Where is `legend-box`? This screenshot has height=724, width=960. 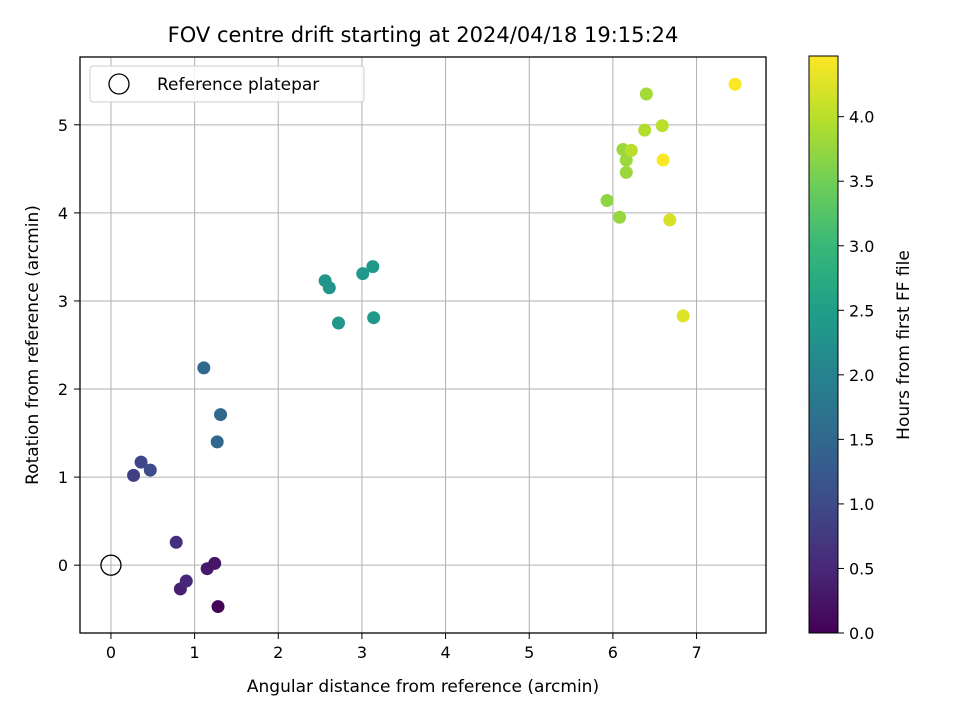 legend-box is located at coordinates (227, 84).